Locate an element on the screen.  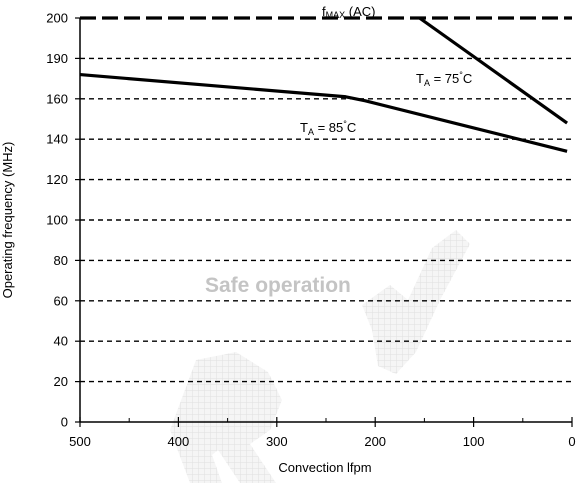
y-tick-label: 140 is located at coordinates (57, 139).